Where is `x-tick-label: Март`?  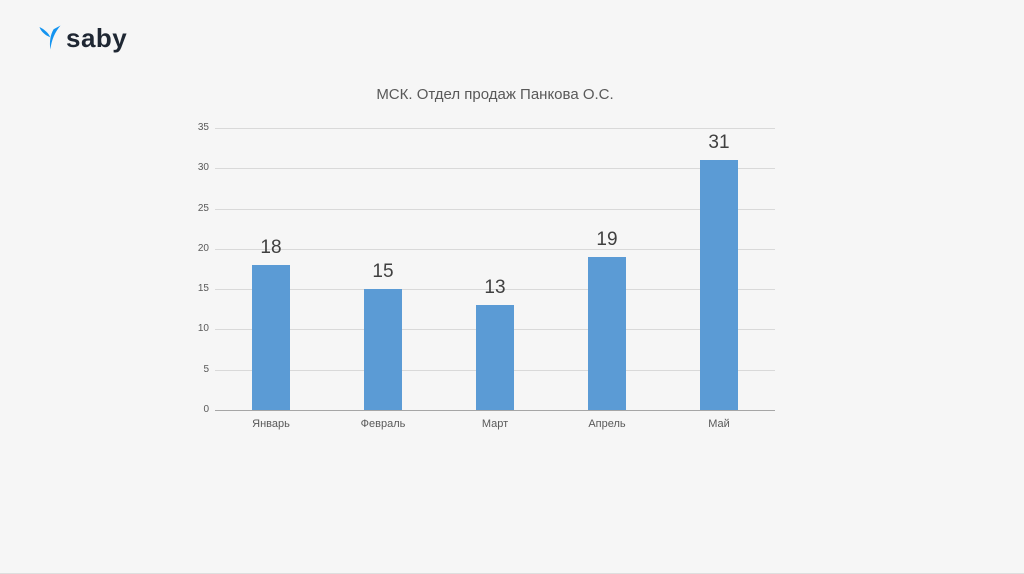
x-tick-label: Март is located at coordinates (495, 424).